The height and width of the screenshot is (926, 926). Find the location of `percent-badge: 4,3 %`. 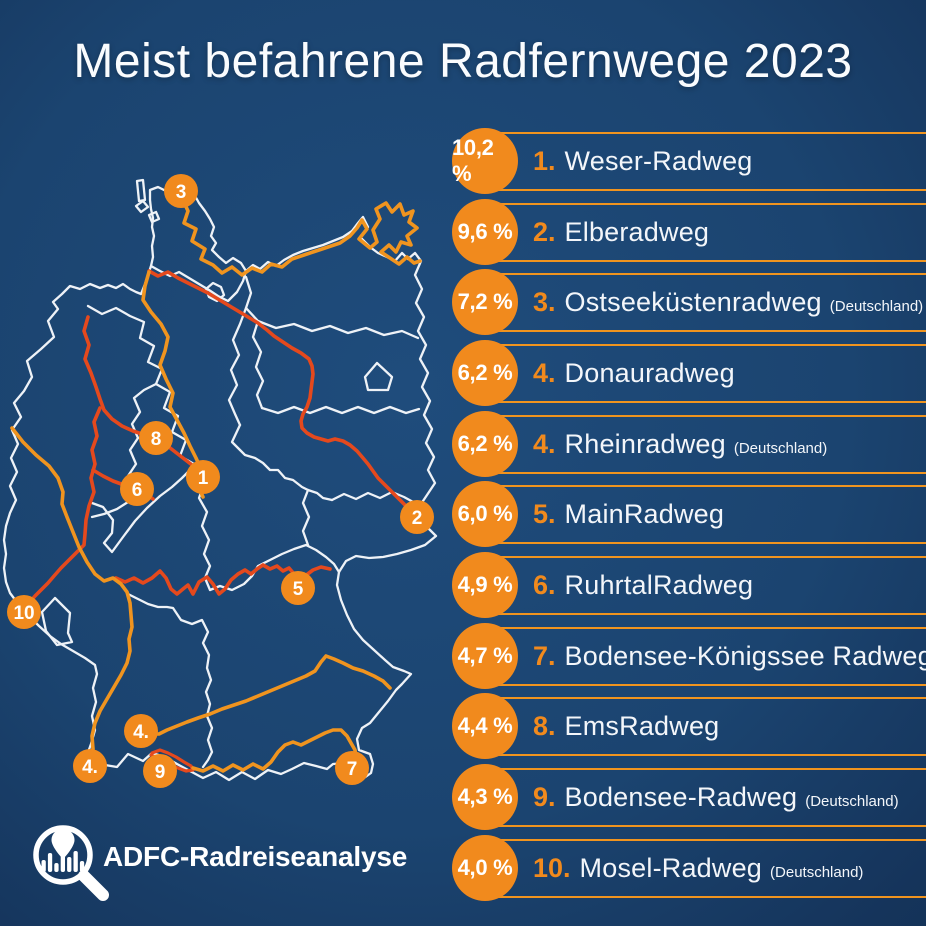

percent-badge: 4,3 % is located at coordinates (485, 797).